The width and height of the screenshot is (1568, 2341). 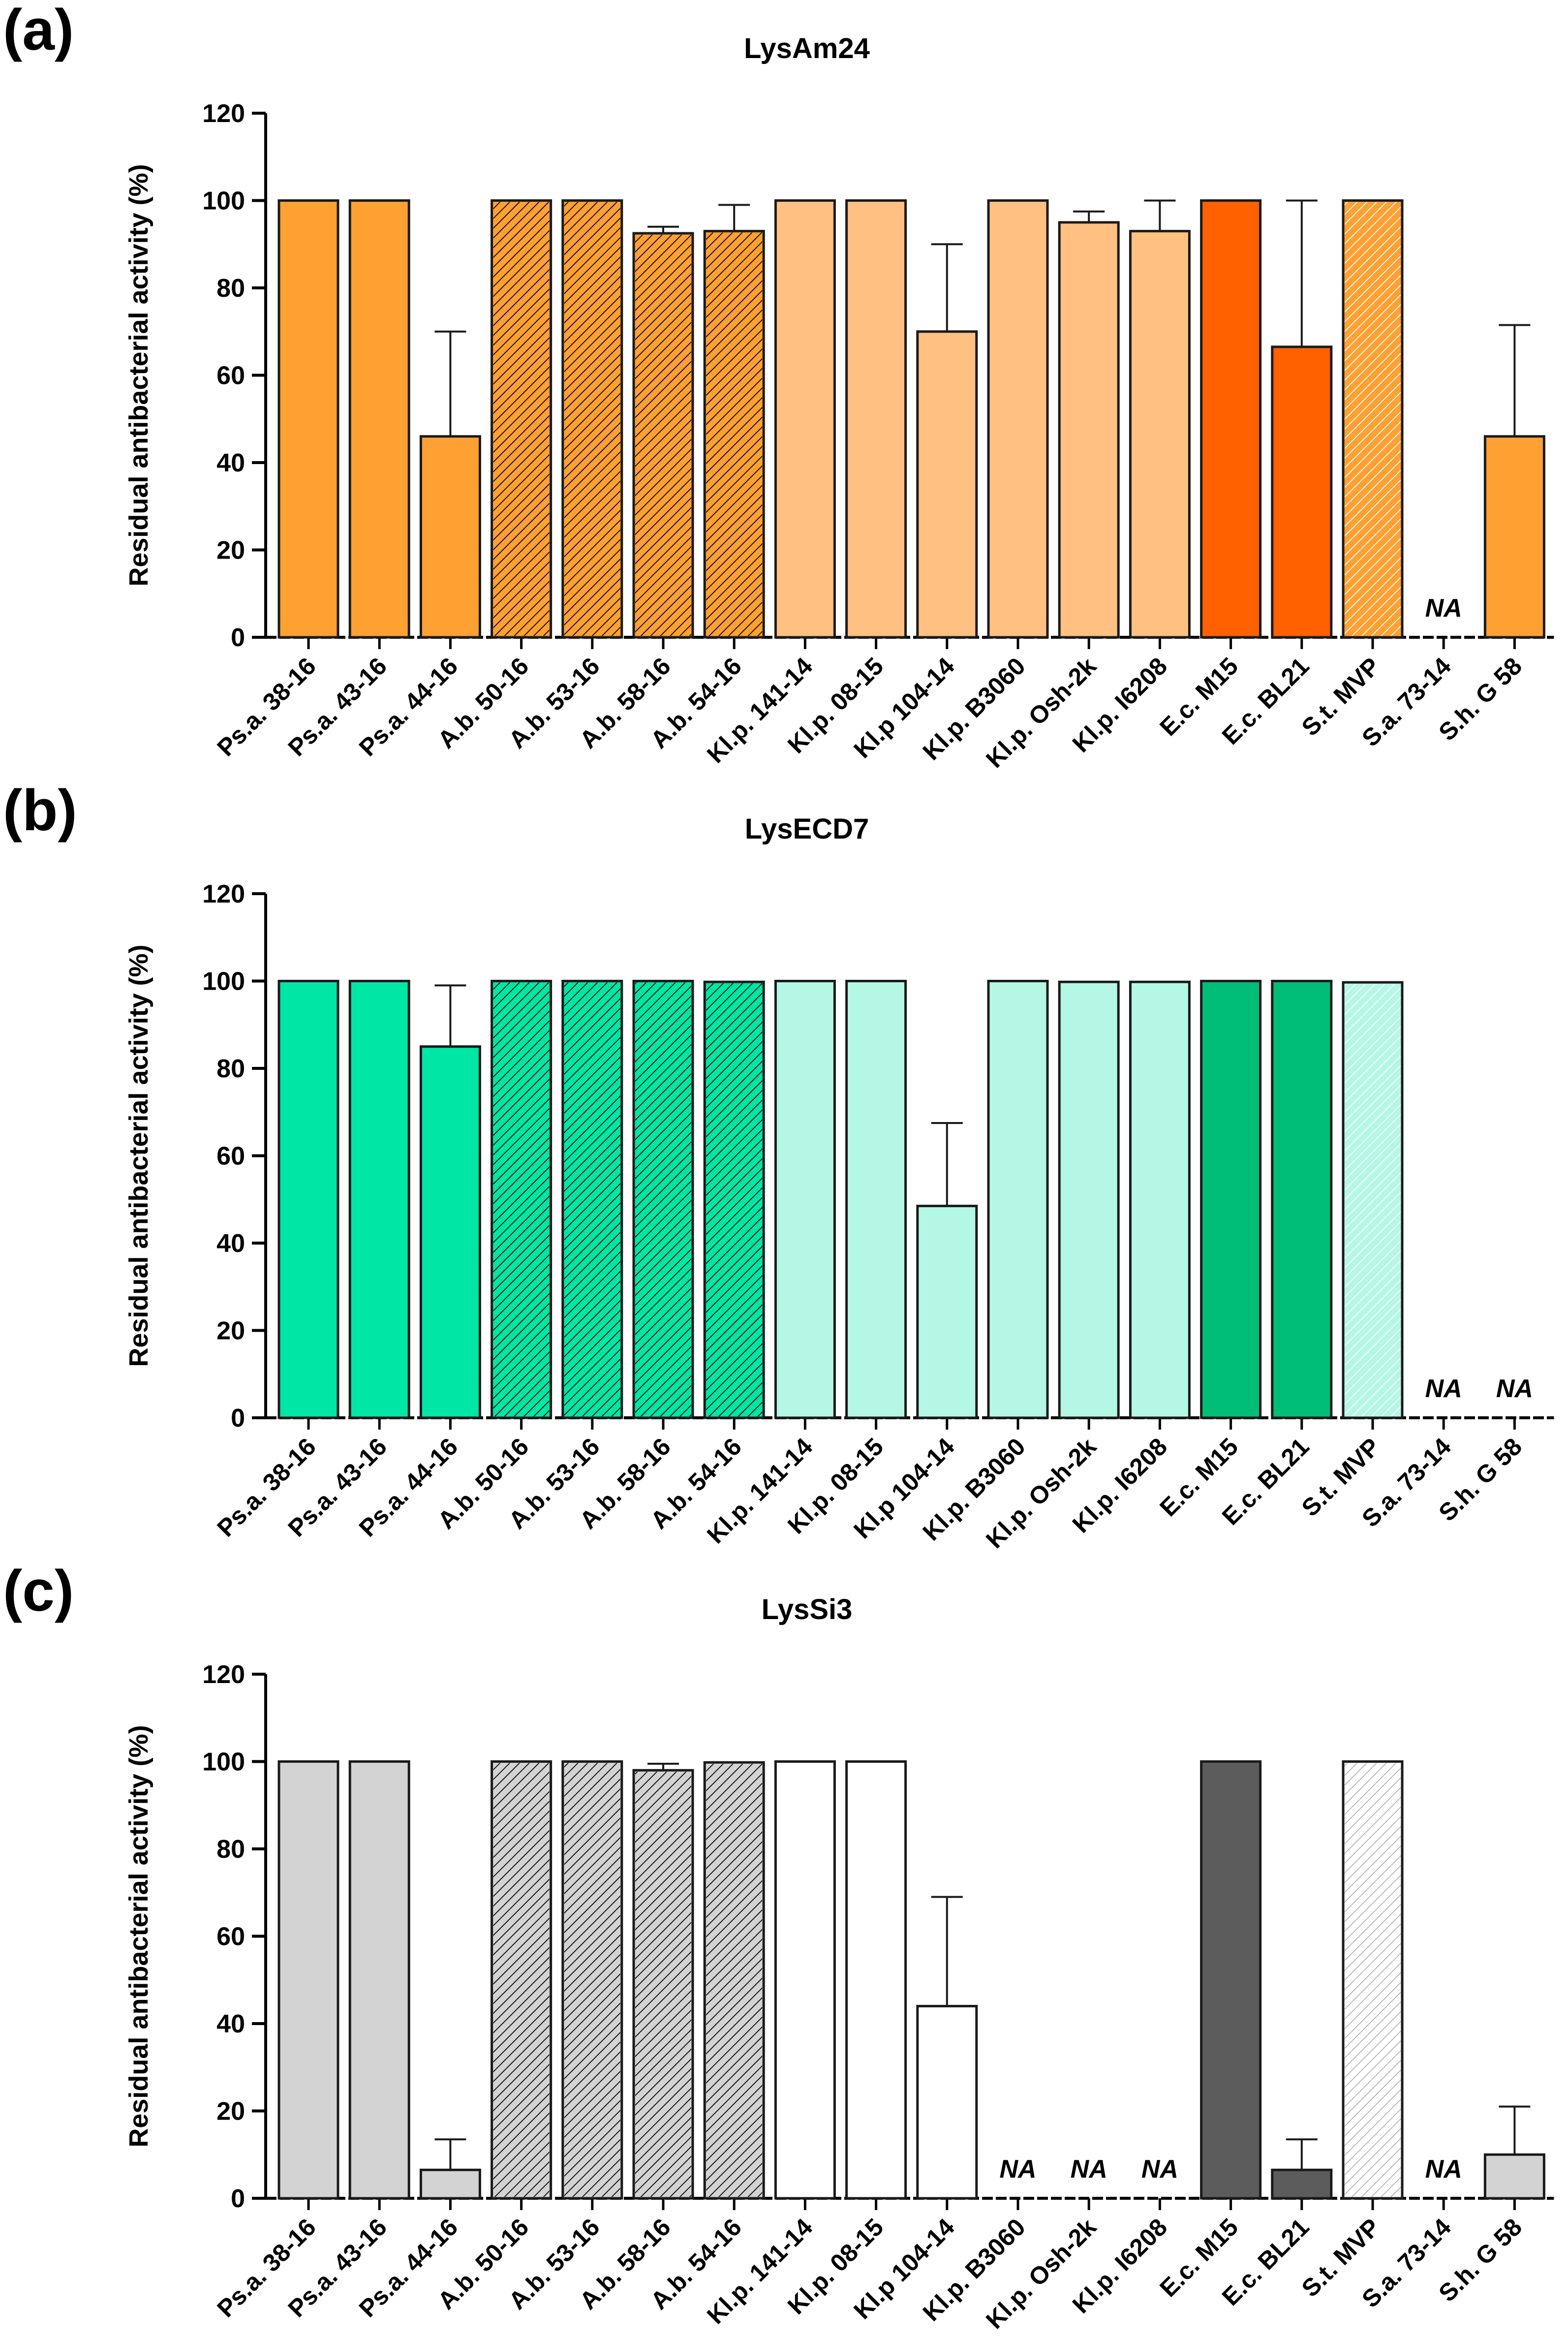 I want to click on chart-title: LysECD7, so click(x=807, y=829).